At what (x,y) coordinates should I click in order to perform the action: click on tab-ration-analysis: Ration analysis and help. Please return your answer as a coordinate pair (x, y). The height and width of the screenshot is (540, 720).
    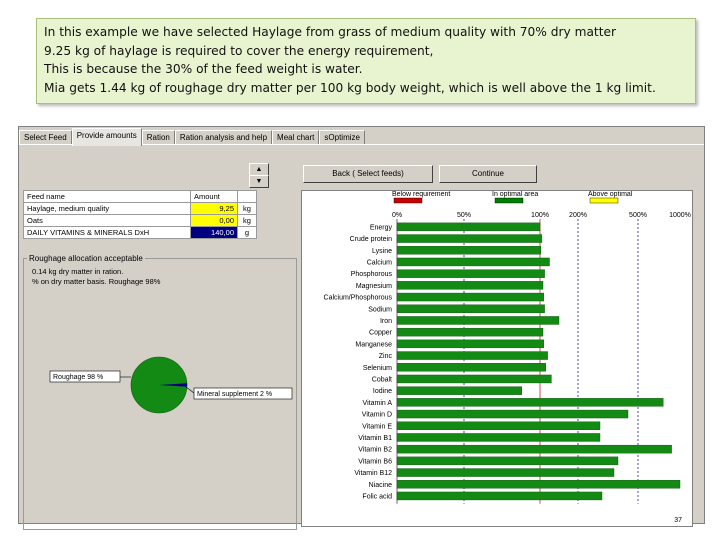
    Looking at the image, I should click on (223, 137).